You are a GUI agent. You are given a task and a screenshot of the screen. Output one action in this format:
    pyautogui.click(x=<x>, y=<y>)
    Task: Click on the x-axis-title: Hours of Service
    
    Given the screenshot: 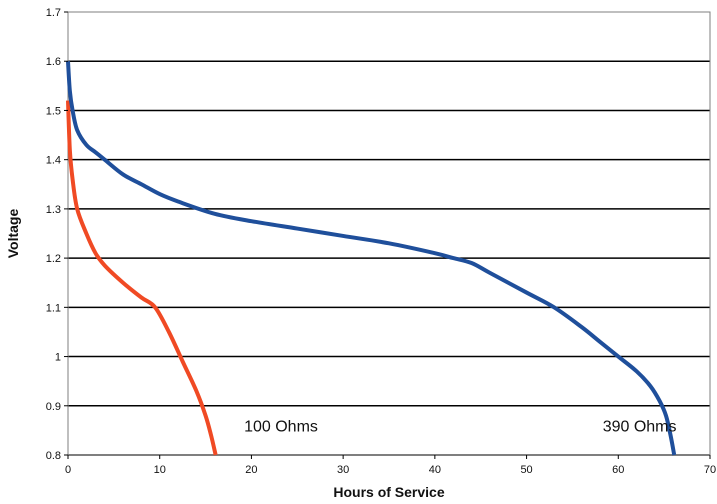 What is the action you would take?
    pyautogui.click(x=388, y=492)
    